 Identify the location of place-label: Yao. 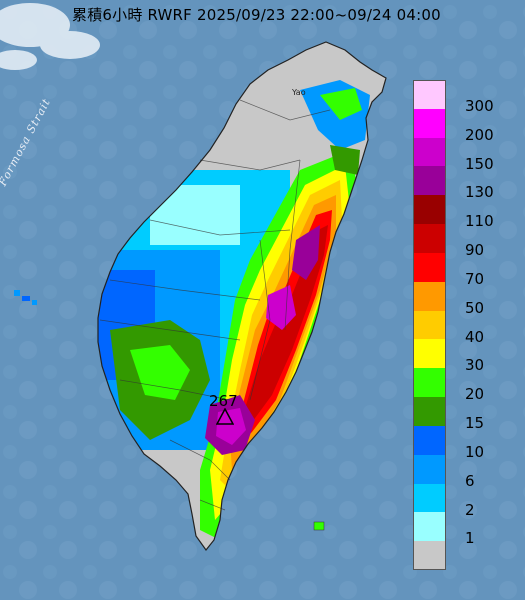
(299, 92).